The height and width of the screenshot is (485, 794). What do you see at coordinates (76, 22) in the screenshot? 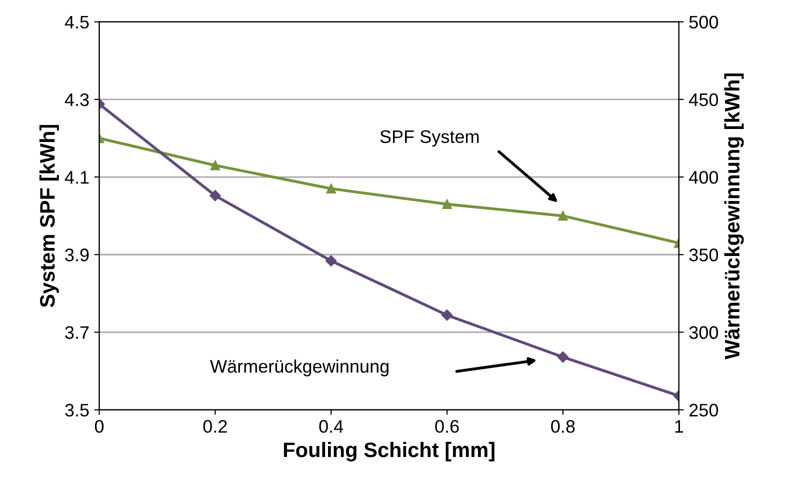
I see `y-tick-label: 4.5` at bounding box center [76, 22].